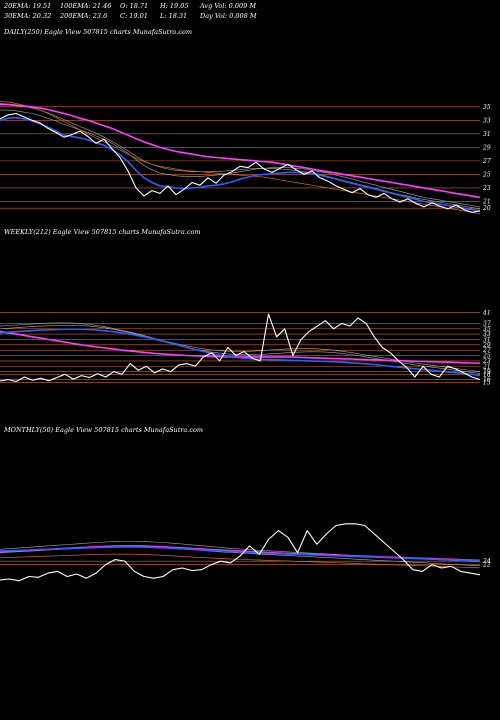 Image resolution: width=500 pixels, height=720 pixels. What do you see at coordinates (86, 6) in the screenshot?
I see `ema100-label: 100EMA: 21.46` at bounding box center [86, 6].